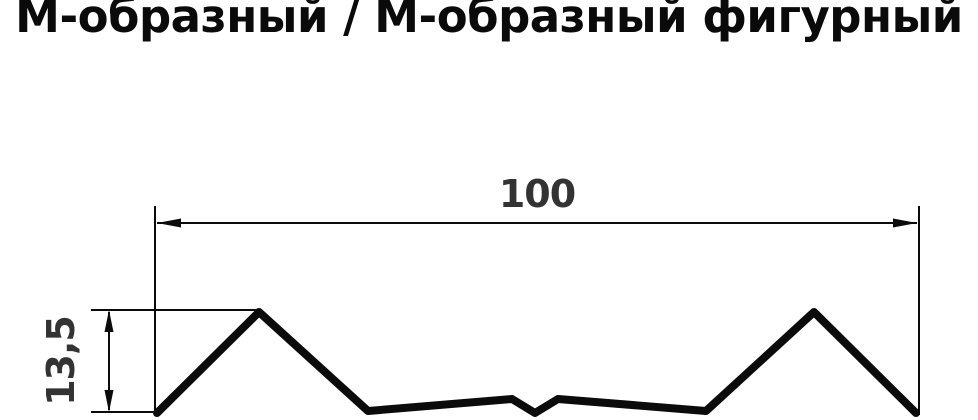 This screenshot has width=978, height=420. I want to click on width-dim-arrow-right-icon, so click(905, 223).